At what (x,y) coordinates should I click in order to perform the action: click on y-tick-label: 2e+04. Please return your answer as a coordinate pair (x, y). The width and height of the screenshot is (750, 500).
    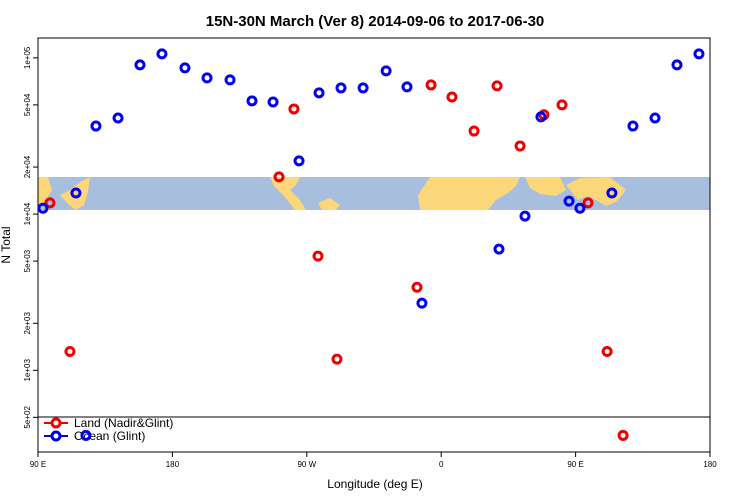
    Looking at the image, I should click on (27, 166).